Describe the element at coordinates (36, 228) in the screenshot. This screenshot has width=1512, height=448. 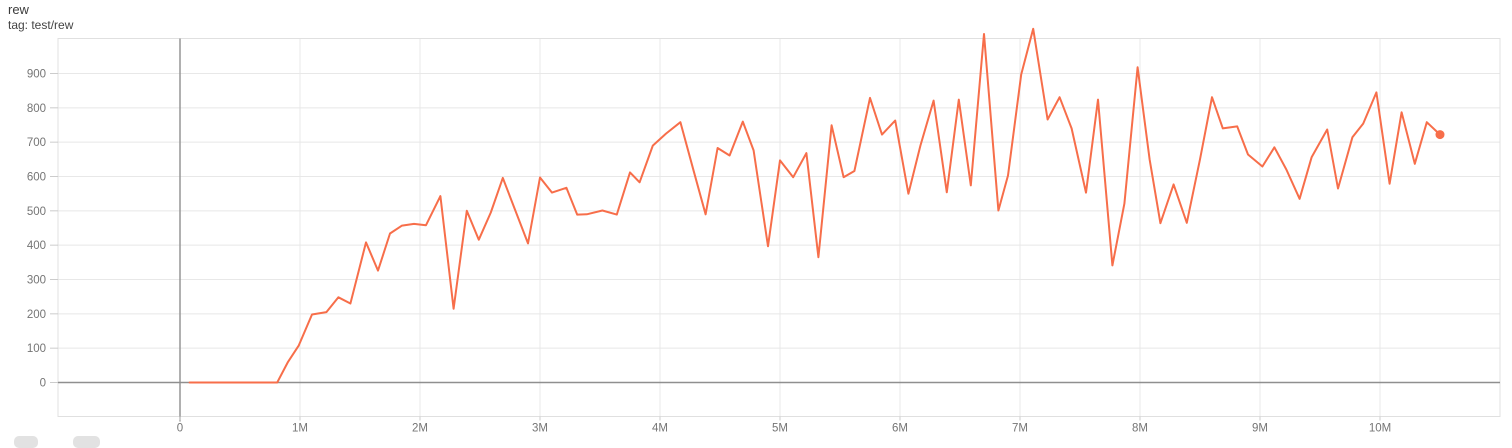
I see `y-axis-labels: 0 100 200 300 400 500 600 700 800 900` at that location.